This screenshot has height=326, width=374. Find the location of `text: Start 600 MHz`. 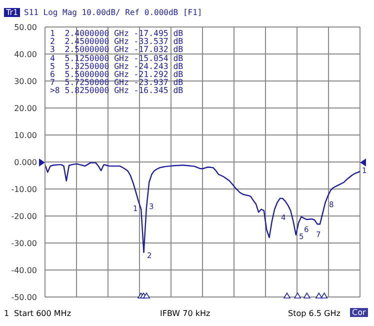

text: Start 600 MHz is located at coordinates (43, 313).